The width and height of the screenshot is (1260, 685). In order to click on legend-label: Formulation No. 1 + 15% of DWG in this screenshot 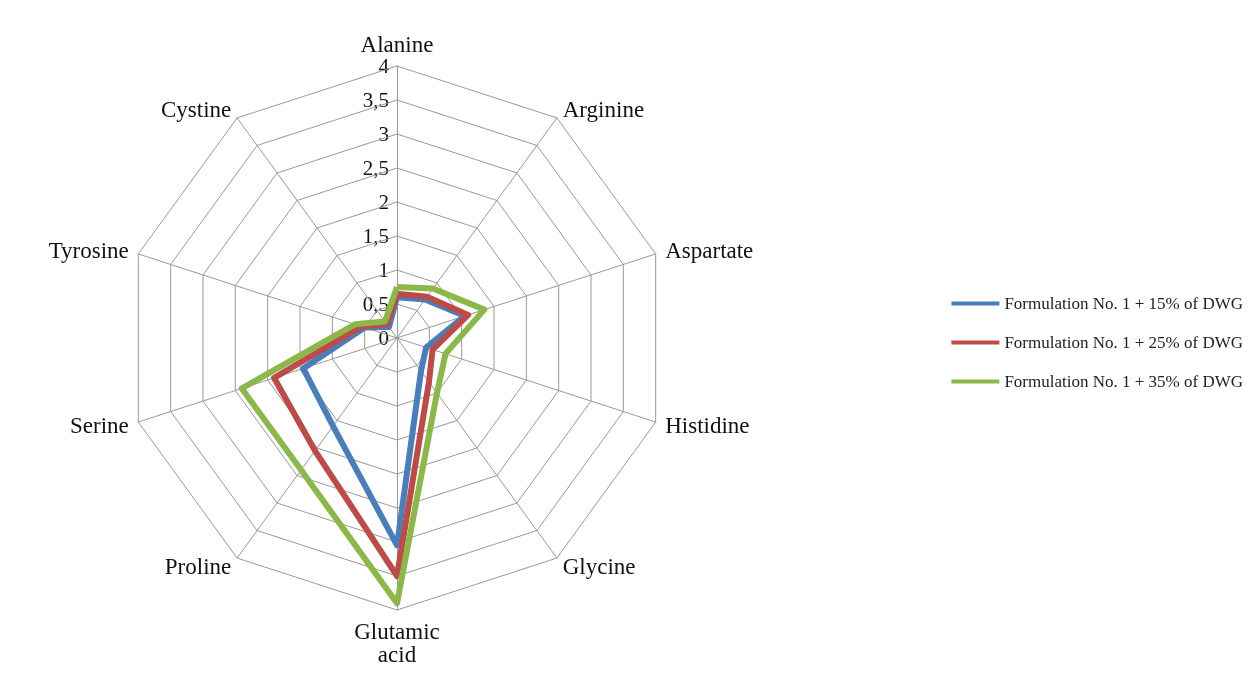, I will do `click(1123, 303)`.